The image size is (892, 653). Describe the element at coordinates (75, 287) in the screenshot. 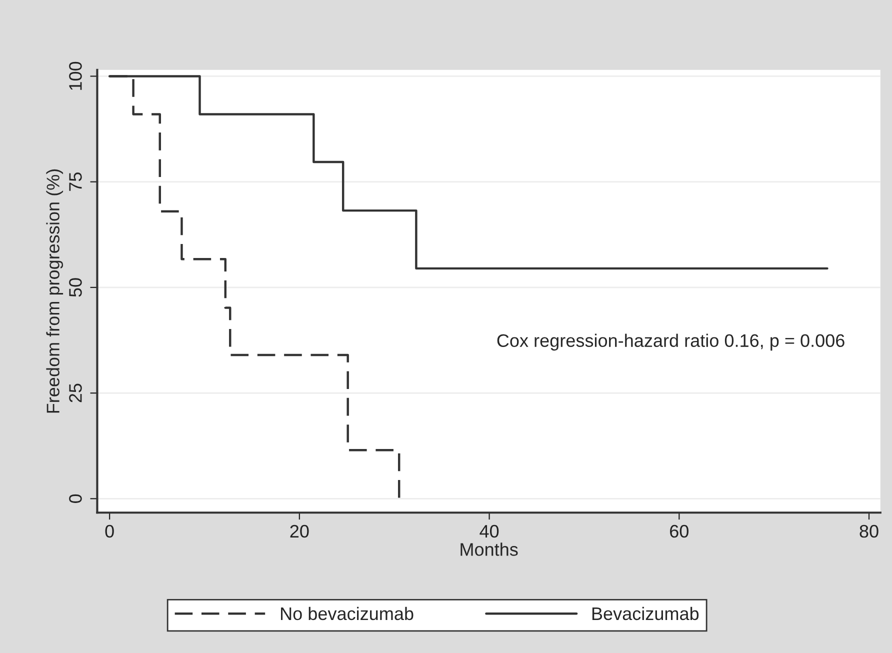

I see `y-tick-label: 50` at that location.